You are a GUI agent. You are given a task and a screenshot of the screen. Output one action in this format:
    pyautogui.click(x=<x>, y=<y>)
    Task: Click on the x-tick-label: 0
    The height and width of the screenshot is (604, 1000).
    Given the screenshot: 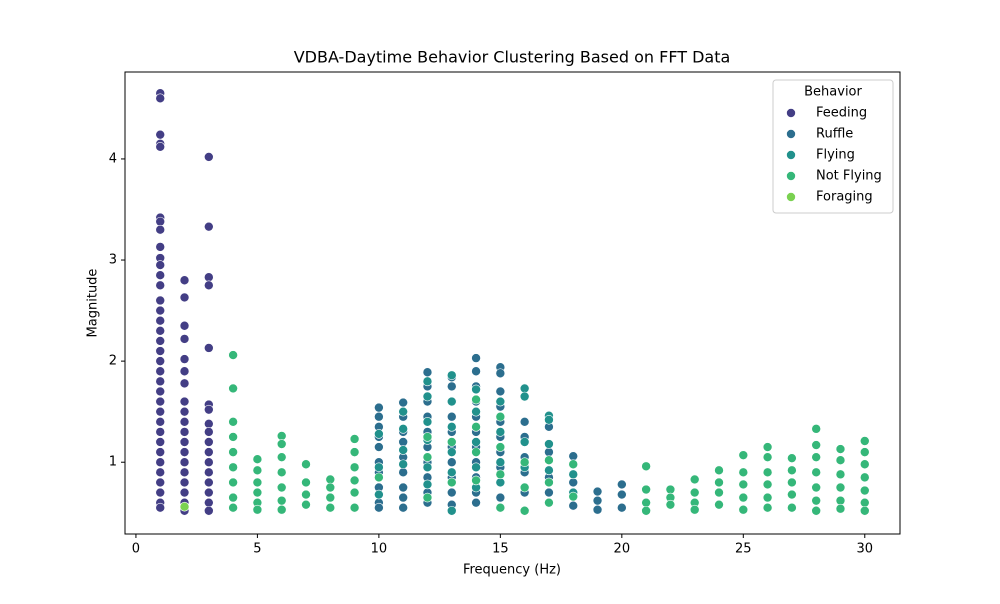 What is the action you would take?
    pyautogui.click(x=136, y=549)
    